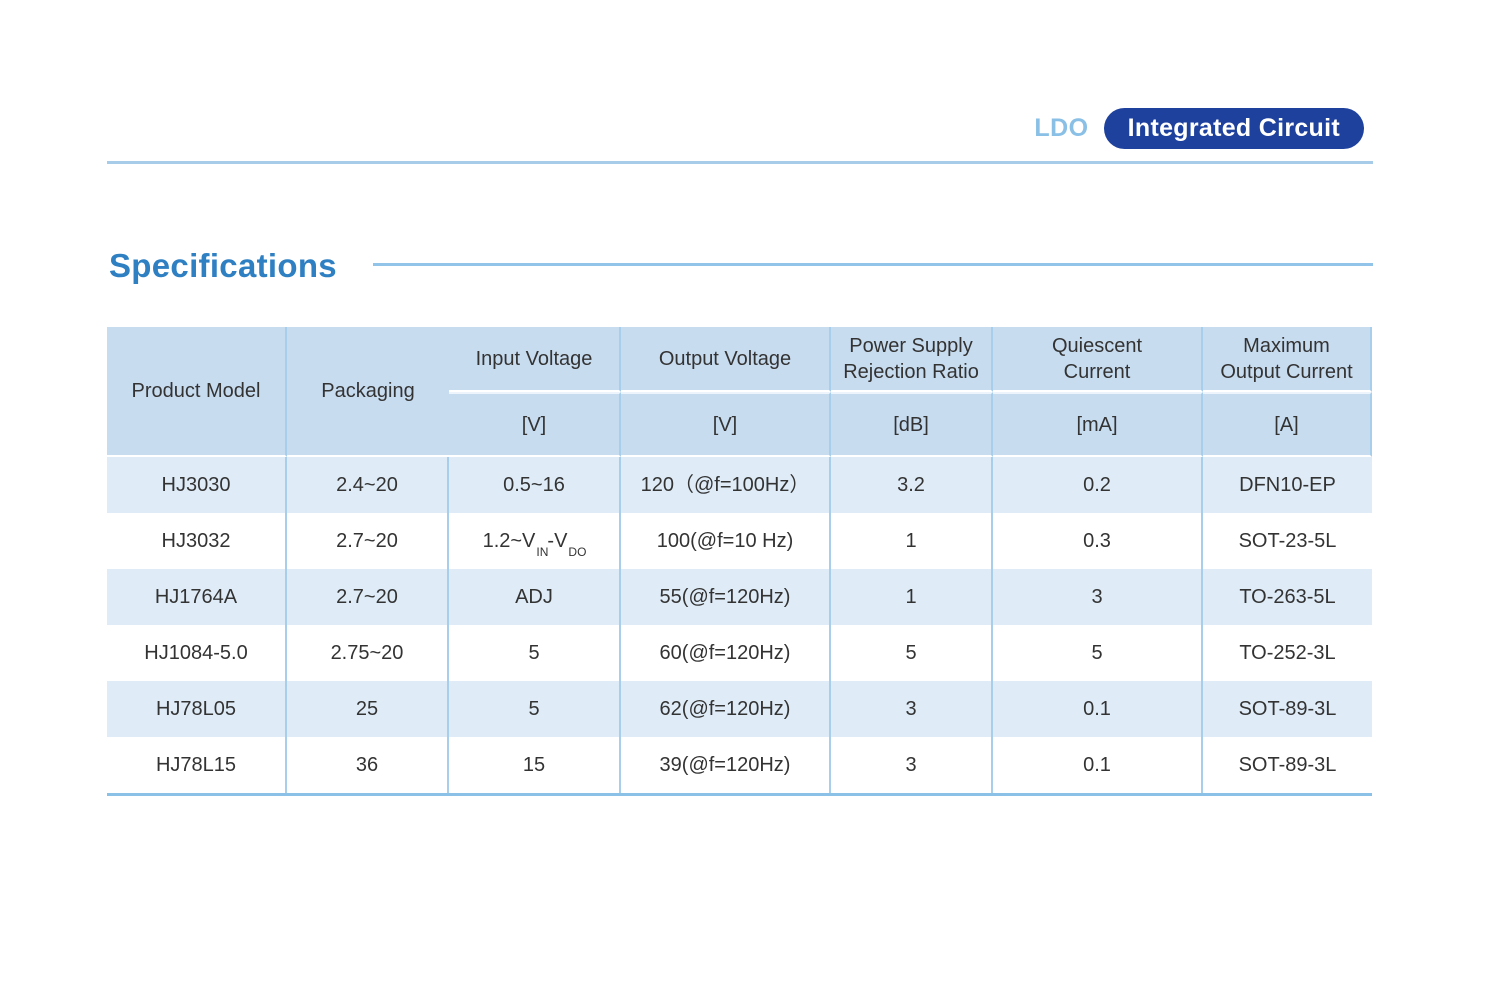  What do you see at coordinates (368, 485) in the screenshot?
I see `cell-input-voltage: 2.4~20` at bounding box center [368, 485].